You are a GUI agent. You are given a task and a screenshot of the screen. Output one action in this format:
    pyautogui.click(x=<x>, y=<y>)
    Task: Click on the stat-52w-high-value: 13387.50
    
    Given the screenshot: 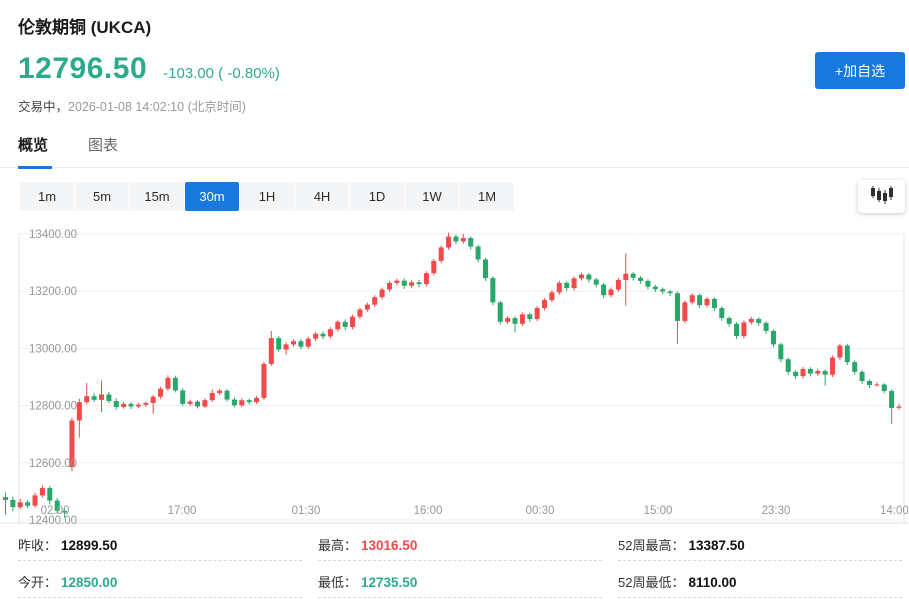 What is the action you would take?
    pyautogui.click(x=716, y=545)
    